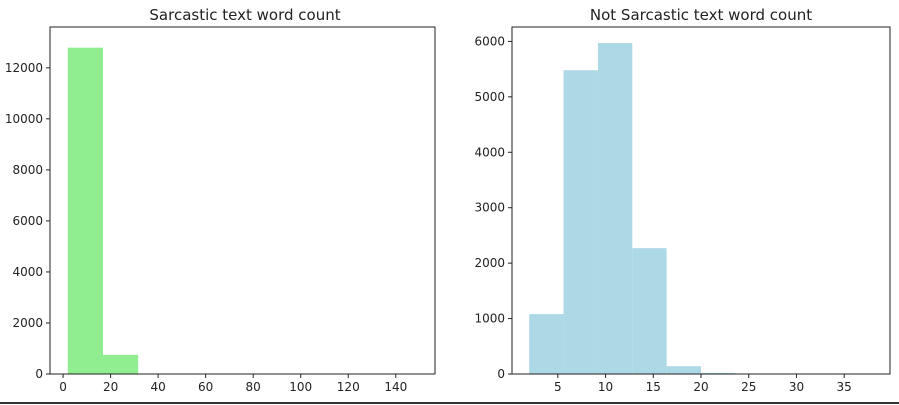  I want to click on x-tick-label: 140, so click(395, 387).